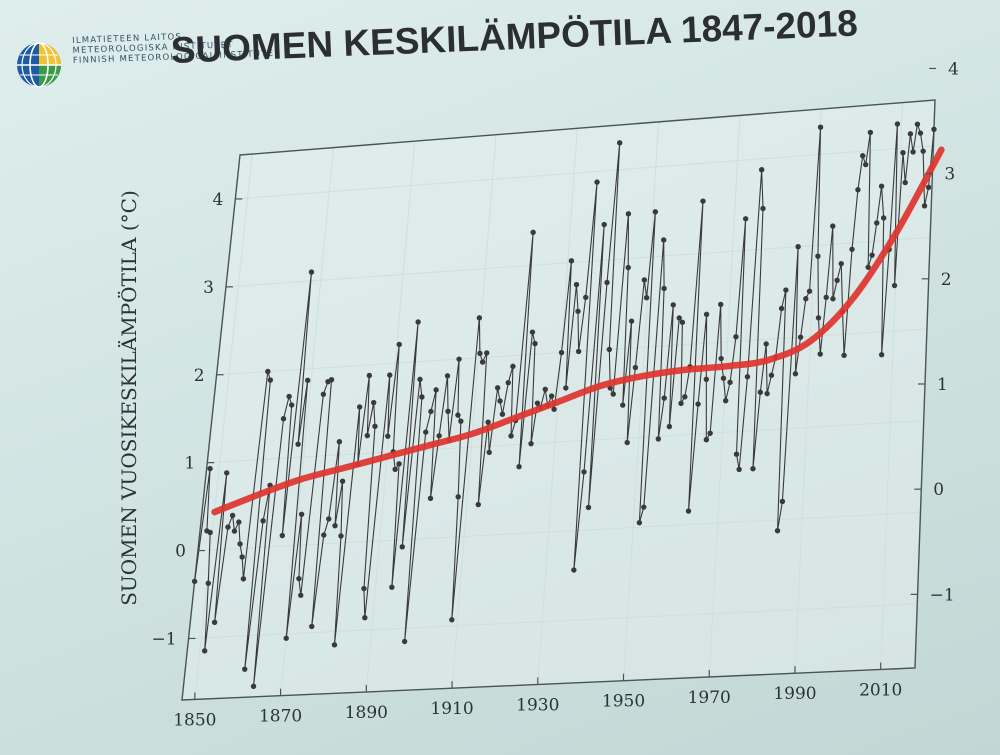 Image resolution: width=1000 pixels, height=755 pixels. What do you see at coordinates (942, 595) in the screenshot?
I see `y2-tick-label: −1` at bounding box center [942, 595].